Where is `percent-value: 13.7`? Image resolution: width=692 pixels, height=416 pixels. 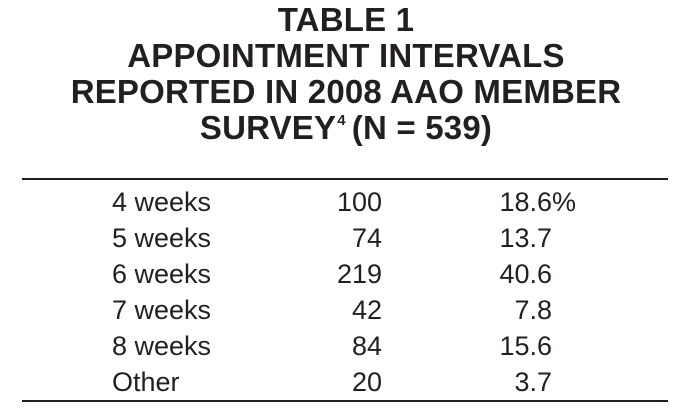
percent-value: 13.7 is located at coordinates (524, 238).